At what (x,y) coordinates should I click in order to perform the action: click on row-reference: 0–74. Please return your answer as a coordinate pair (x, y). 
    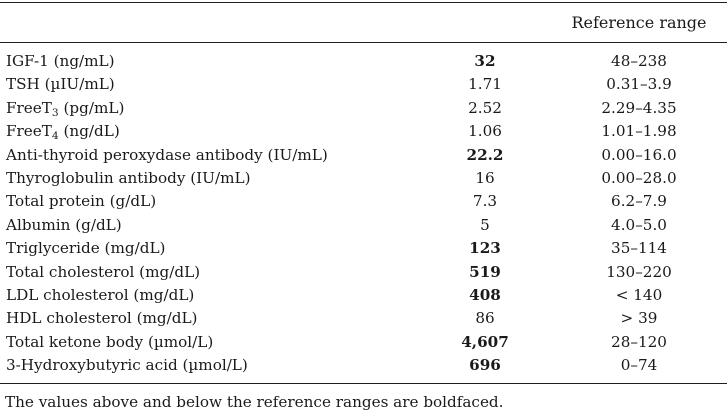
    Looking at the image, I should click on (639, 365).